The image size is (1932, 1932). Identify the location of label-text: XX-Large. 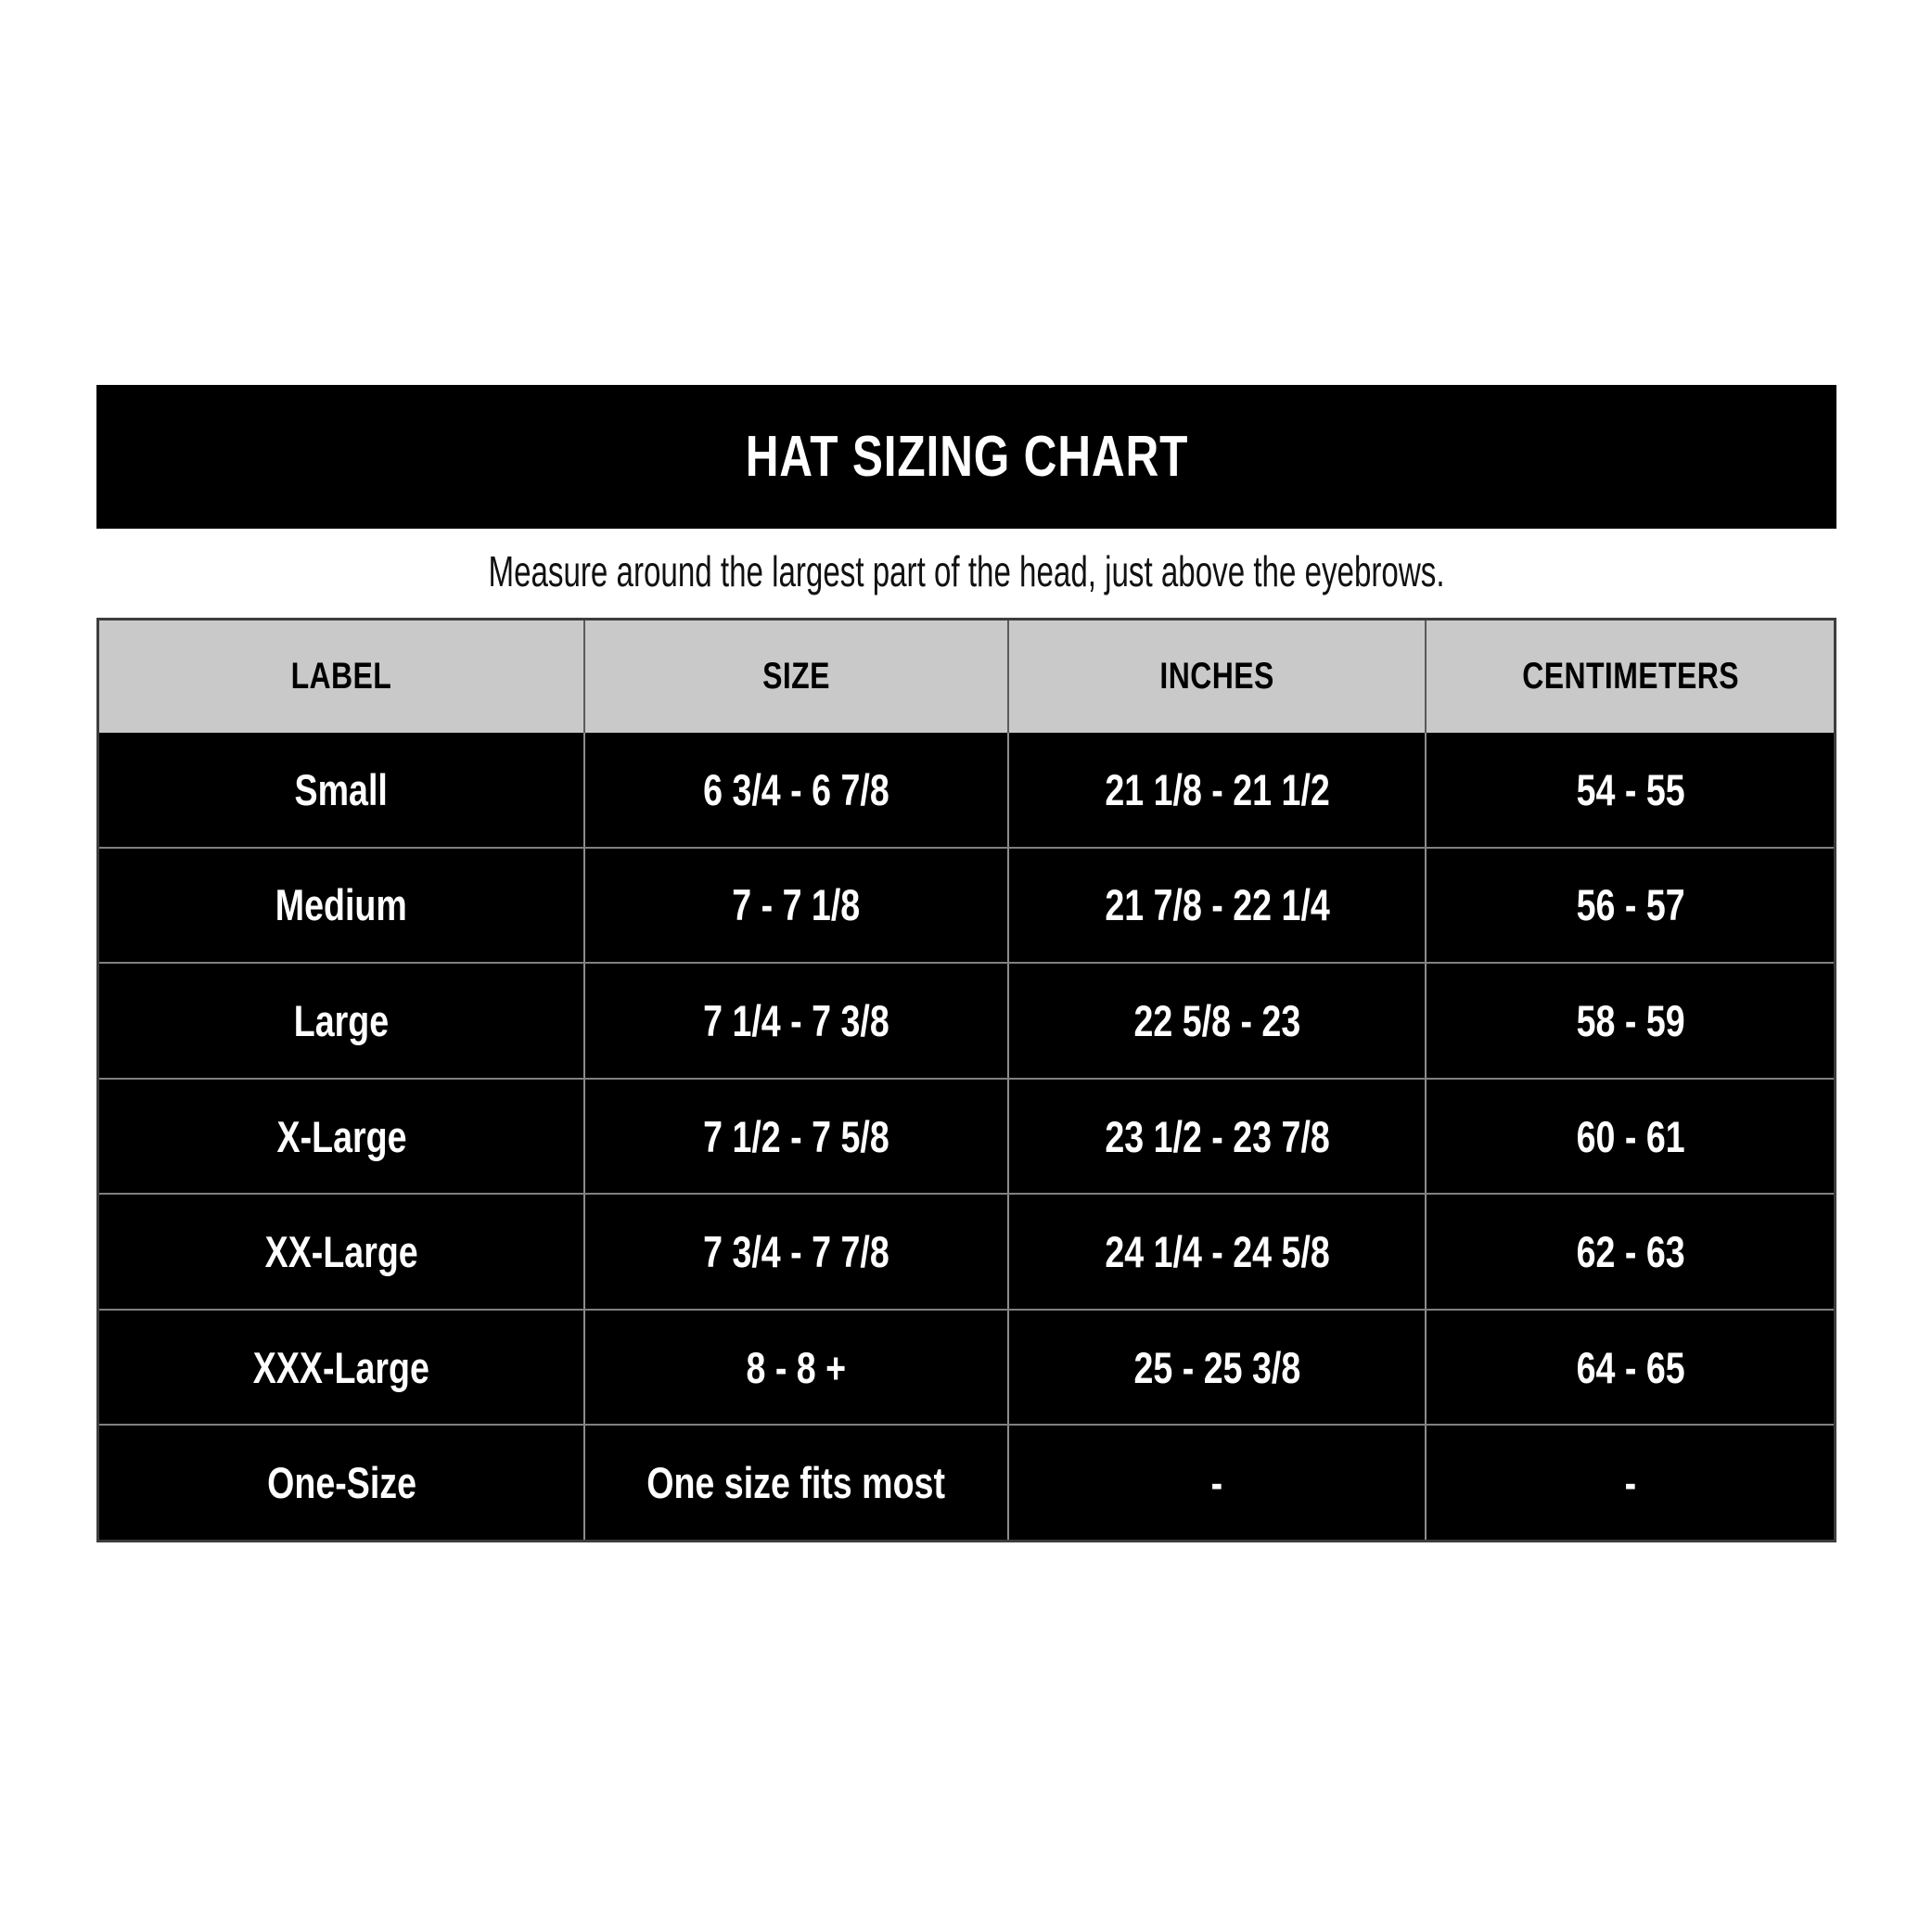
(341, 1252).